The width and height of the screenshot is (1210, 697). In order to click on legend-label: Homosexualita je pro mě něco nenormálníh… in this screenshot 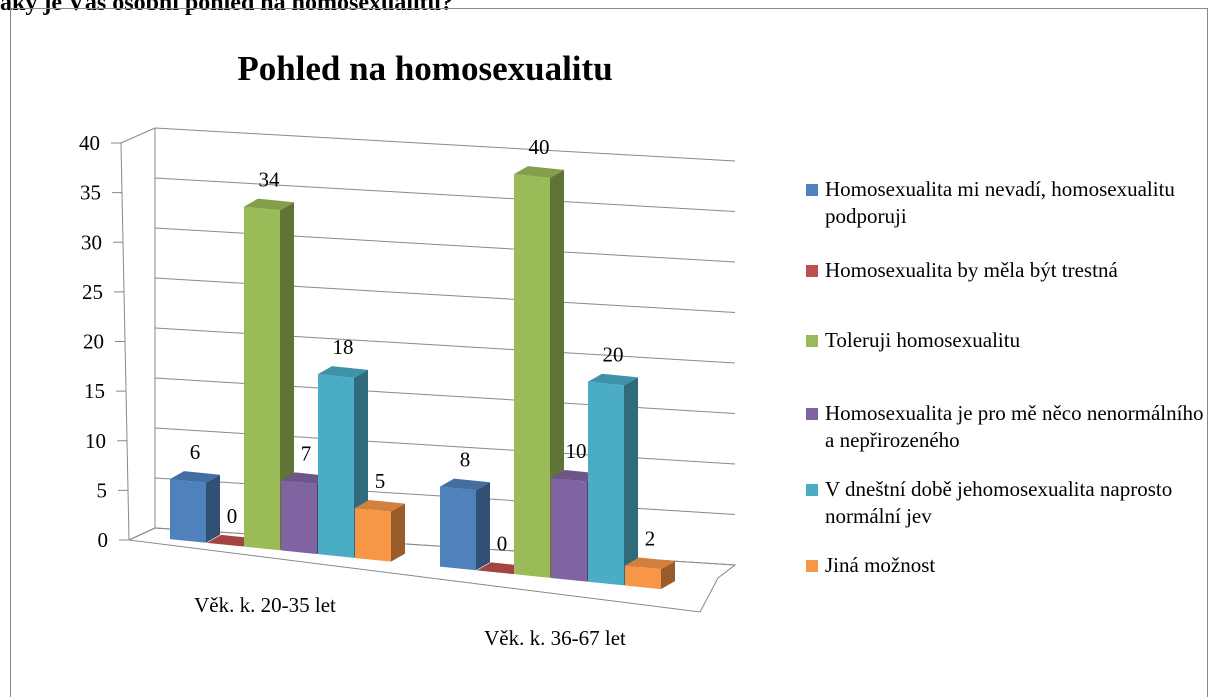, I will do `click(1014, 426)`.